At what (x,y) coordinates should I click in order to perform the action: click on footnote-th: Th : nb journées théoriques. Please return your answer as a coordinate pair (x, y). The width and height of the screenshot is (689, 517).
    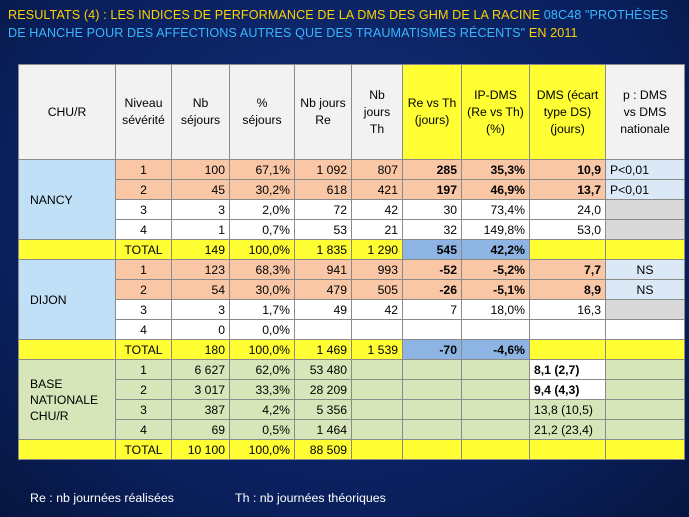
    Looking at the image, I should click on (310, 498).